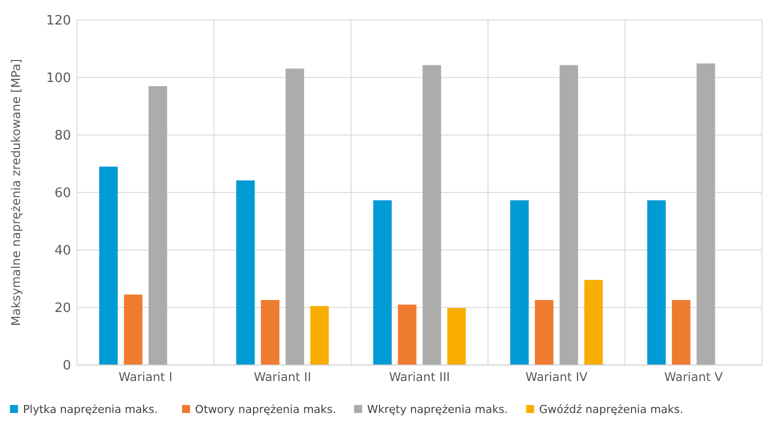  I want to click on x-tick-label: Wariant V, so click(694, 377).